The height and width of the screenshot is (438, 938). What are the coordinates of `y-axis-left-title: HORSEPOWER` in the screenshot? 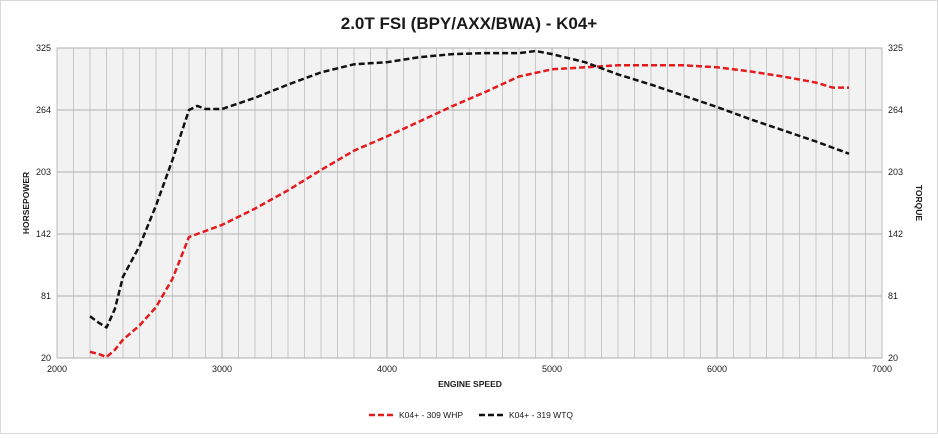 It's located at (26, 203).